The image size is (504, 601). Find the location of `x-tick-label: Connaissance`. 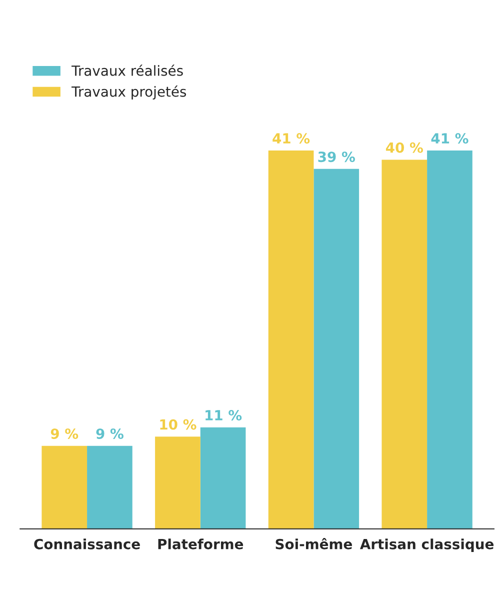

x-tick-label: Connaissance is located at coordinates (87, 544).